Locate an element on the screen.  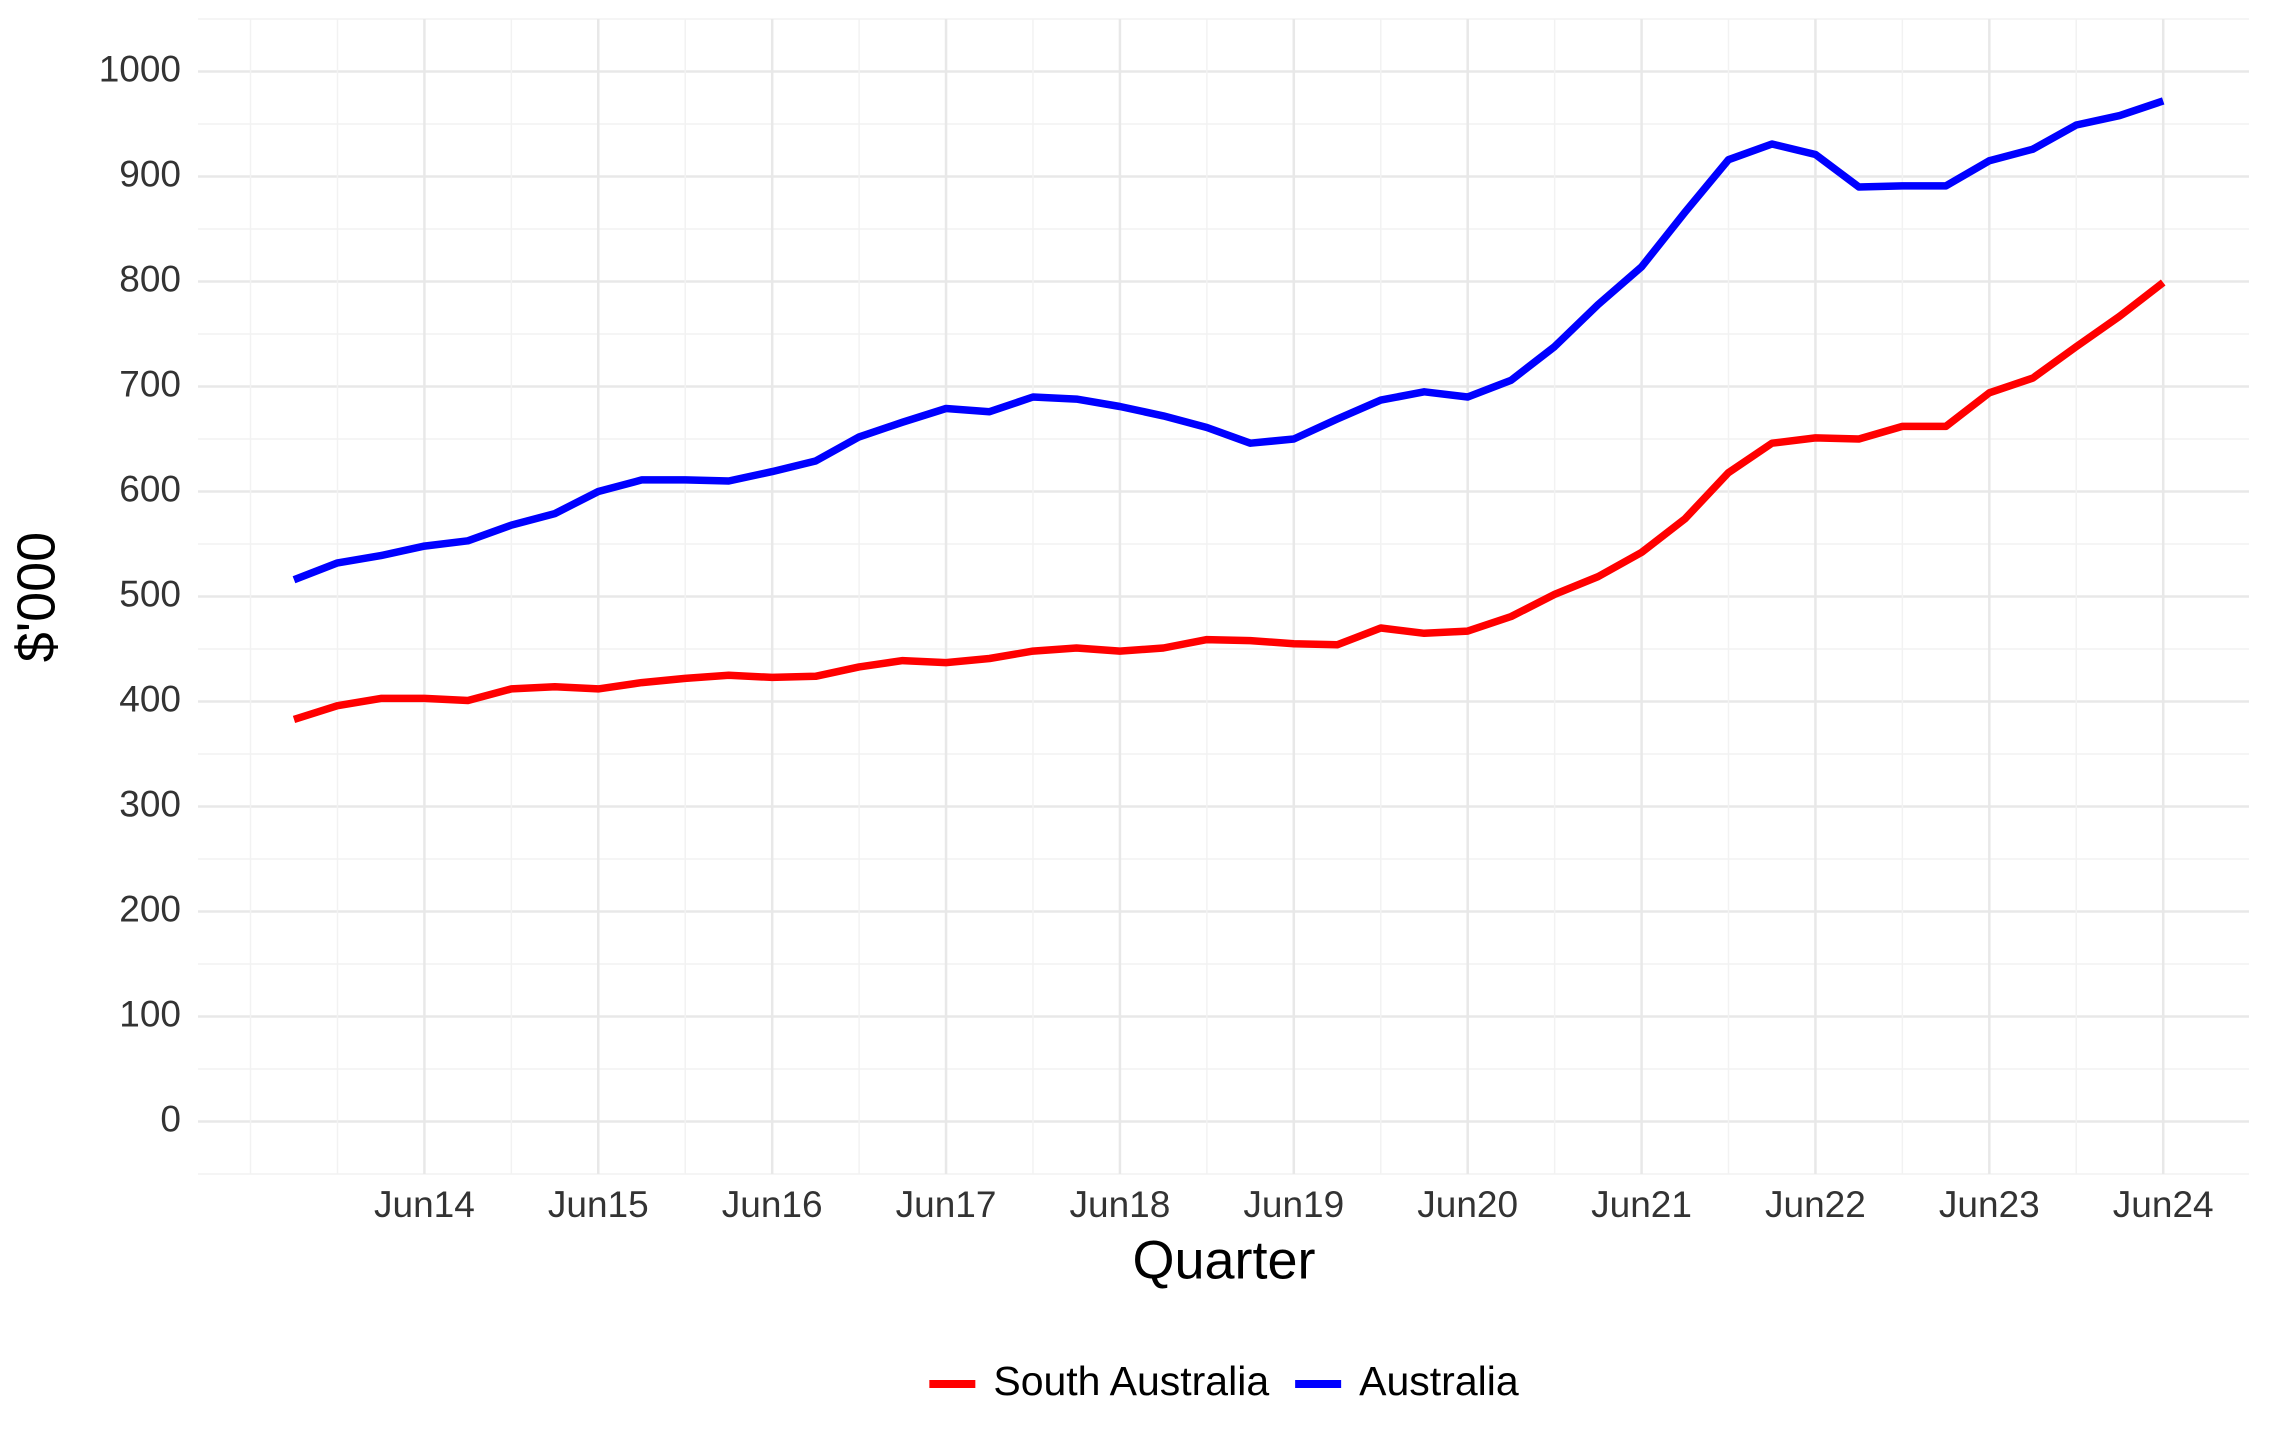
x-tick-label: Jun15 is located at coordinates (598, 1204).